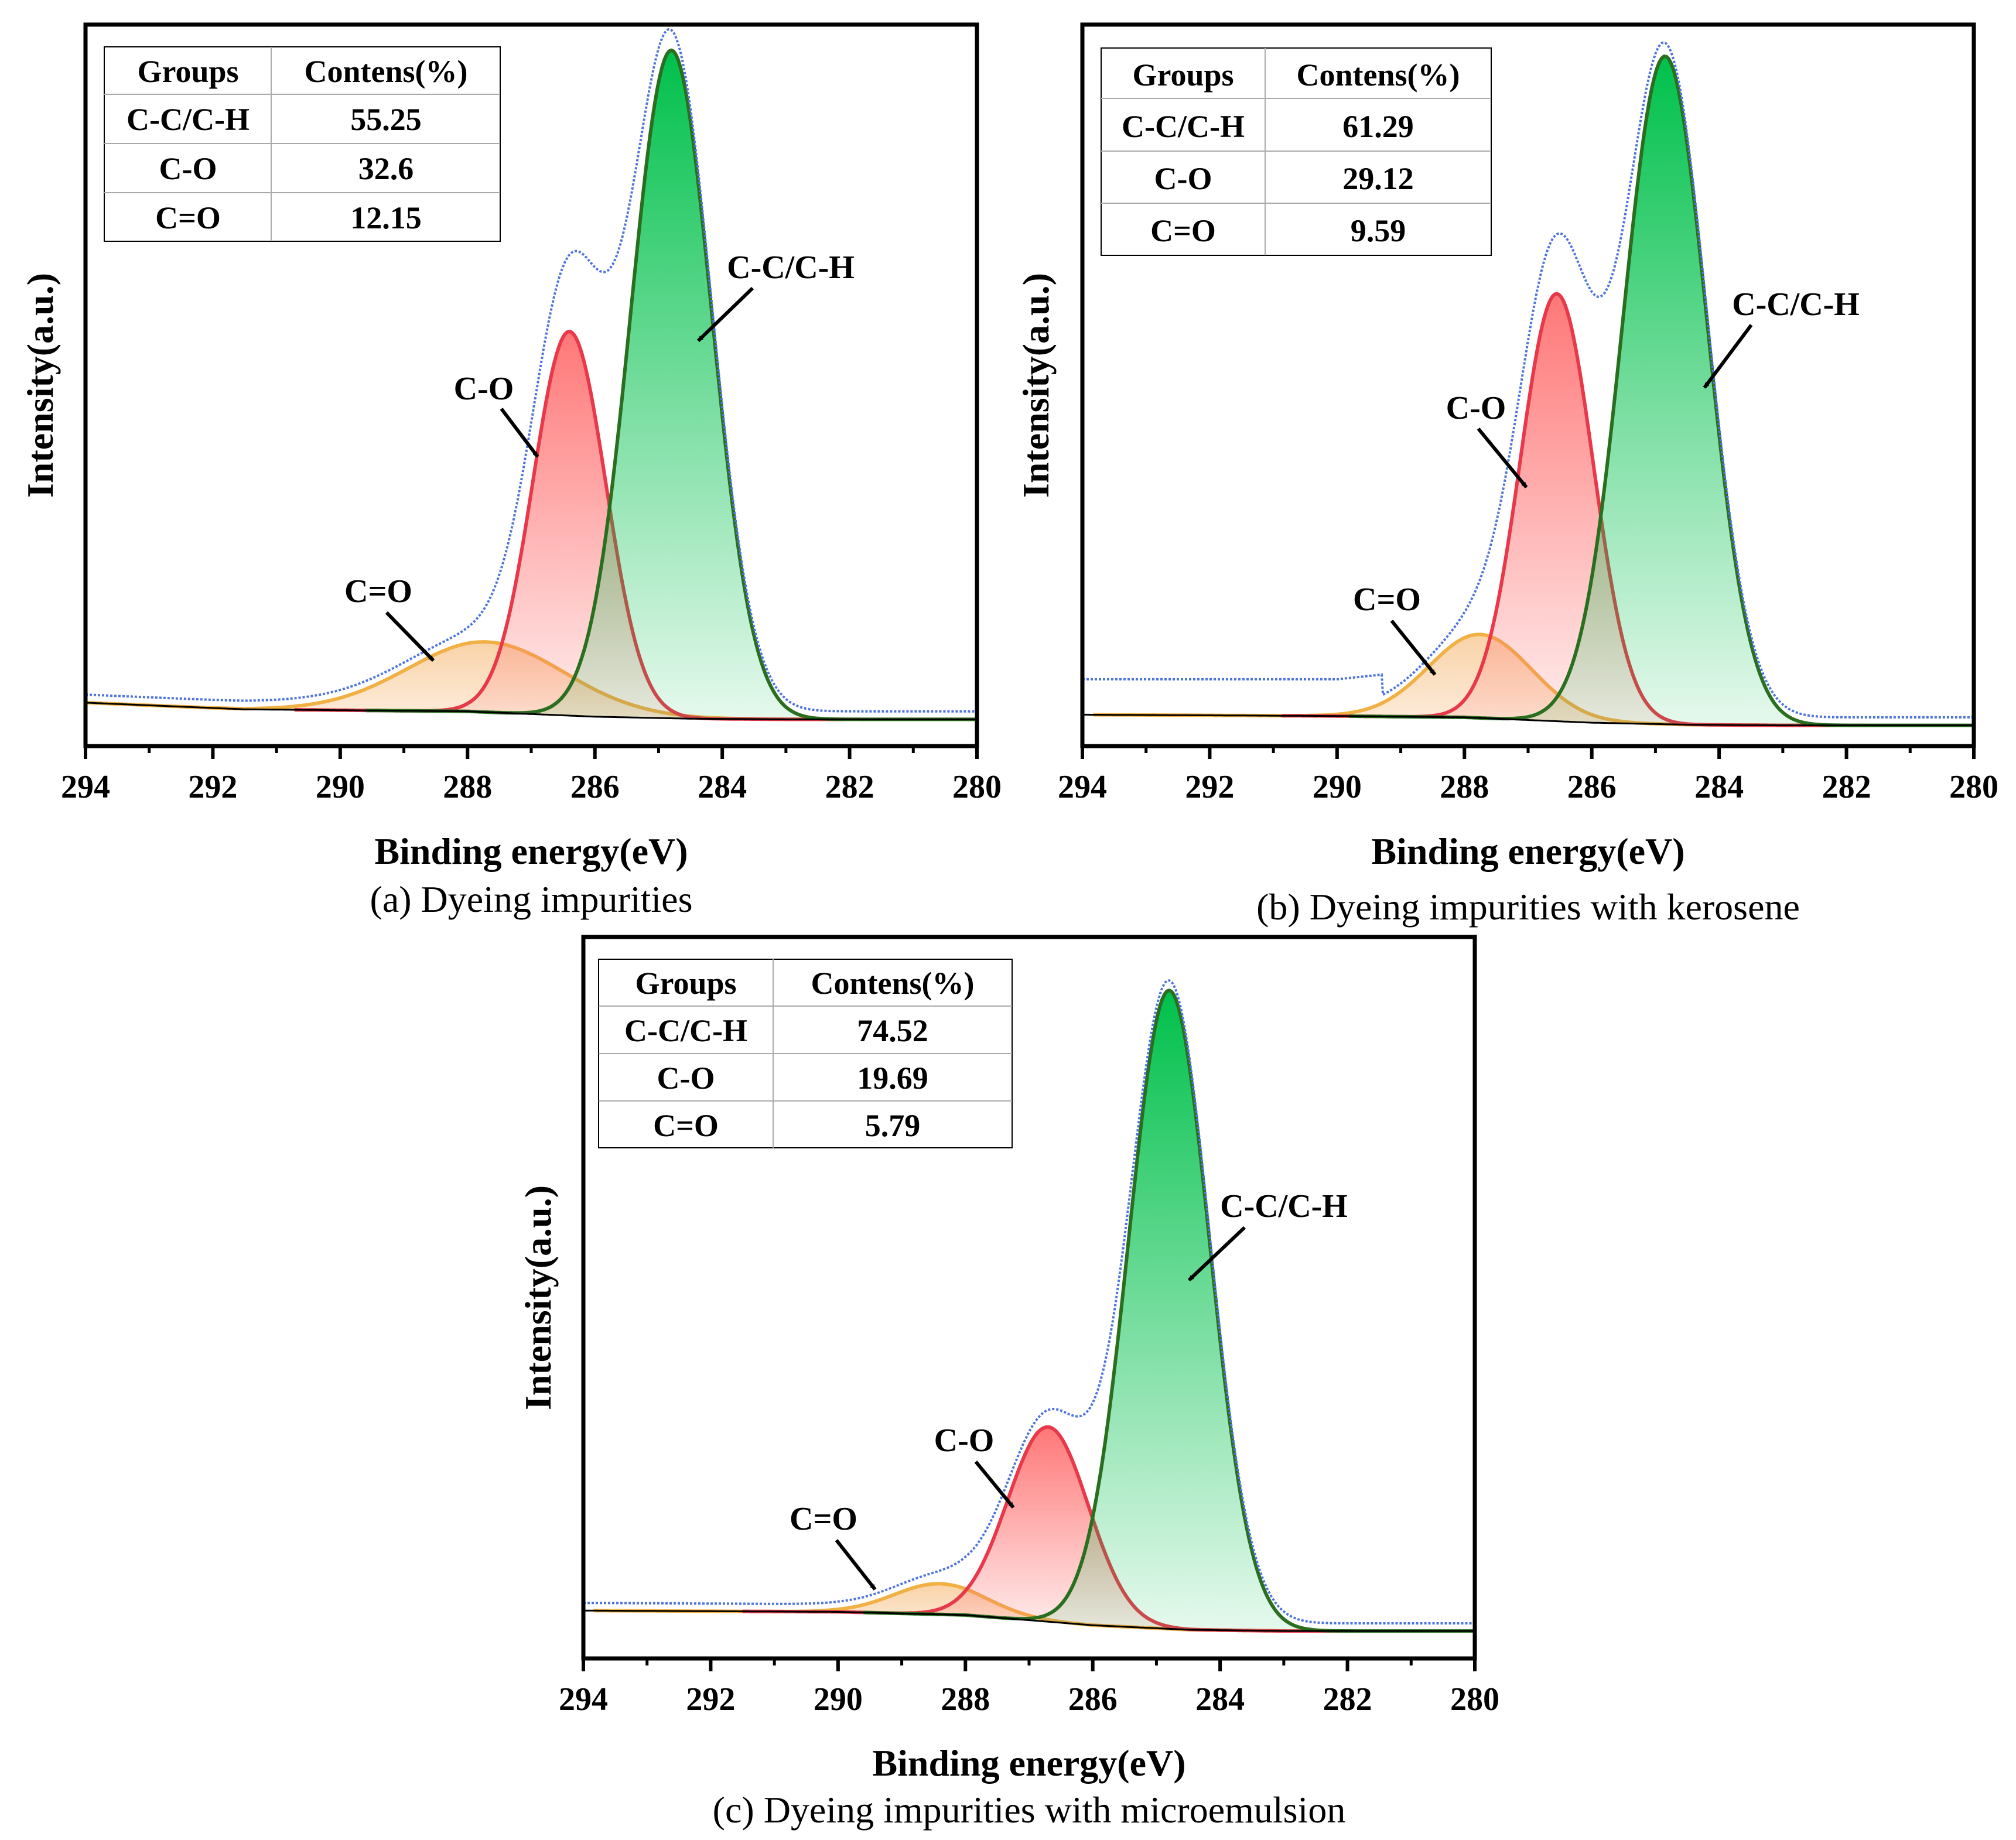 The height and width of the screenshot is (1840, 2016). I want to click on panel-c-x-ticks: 294 292 290 288 286 284 282 280, so click(1029, 1688).